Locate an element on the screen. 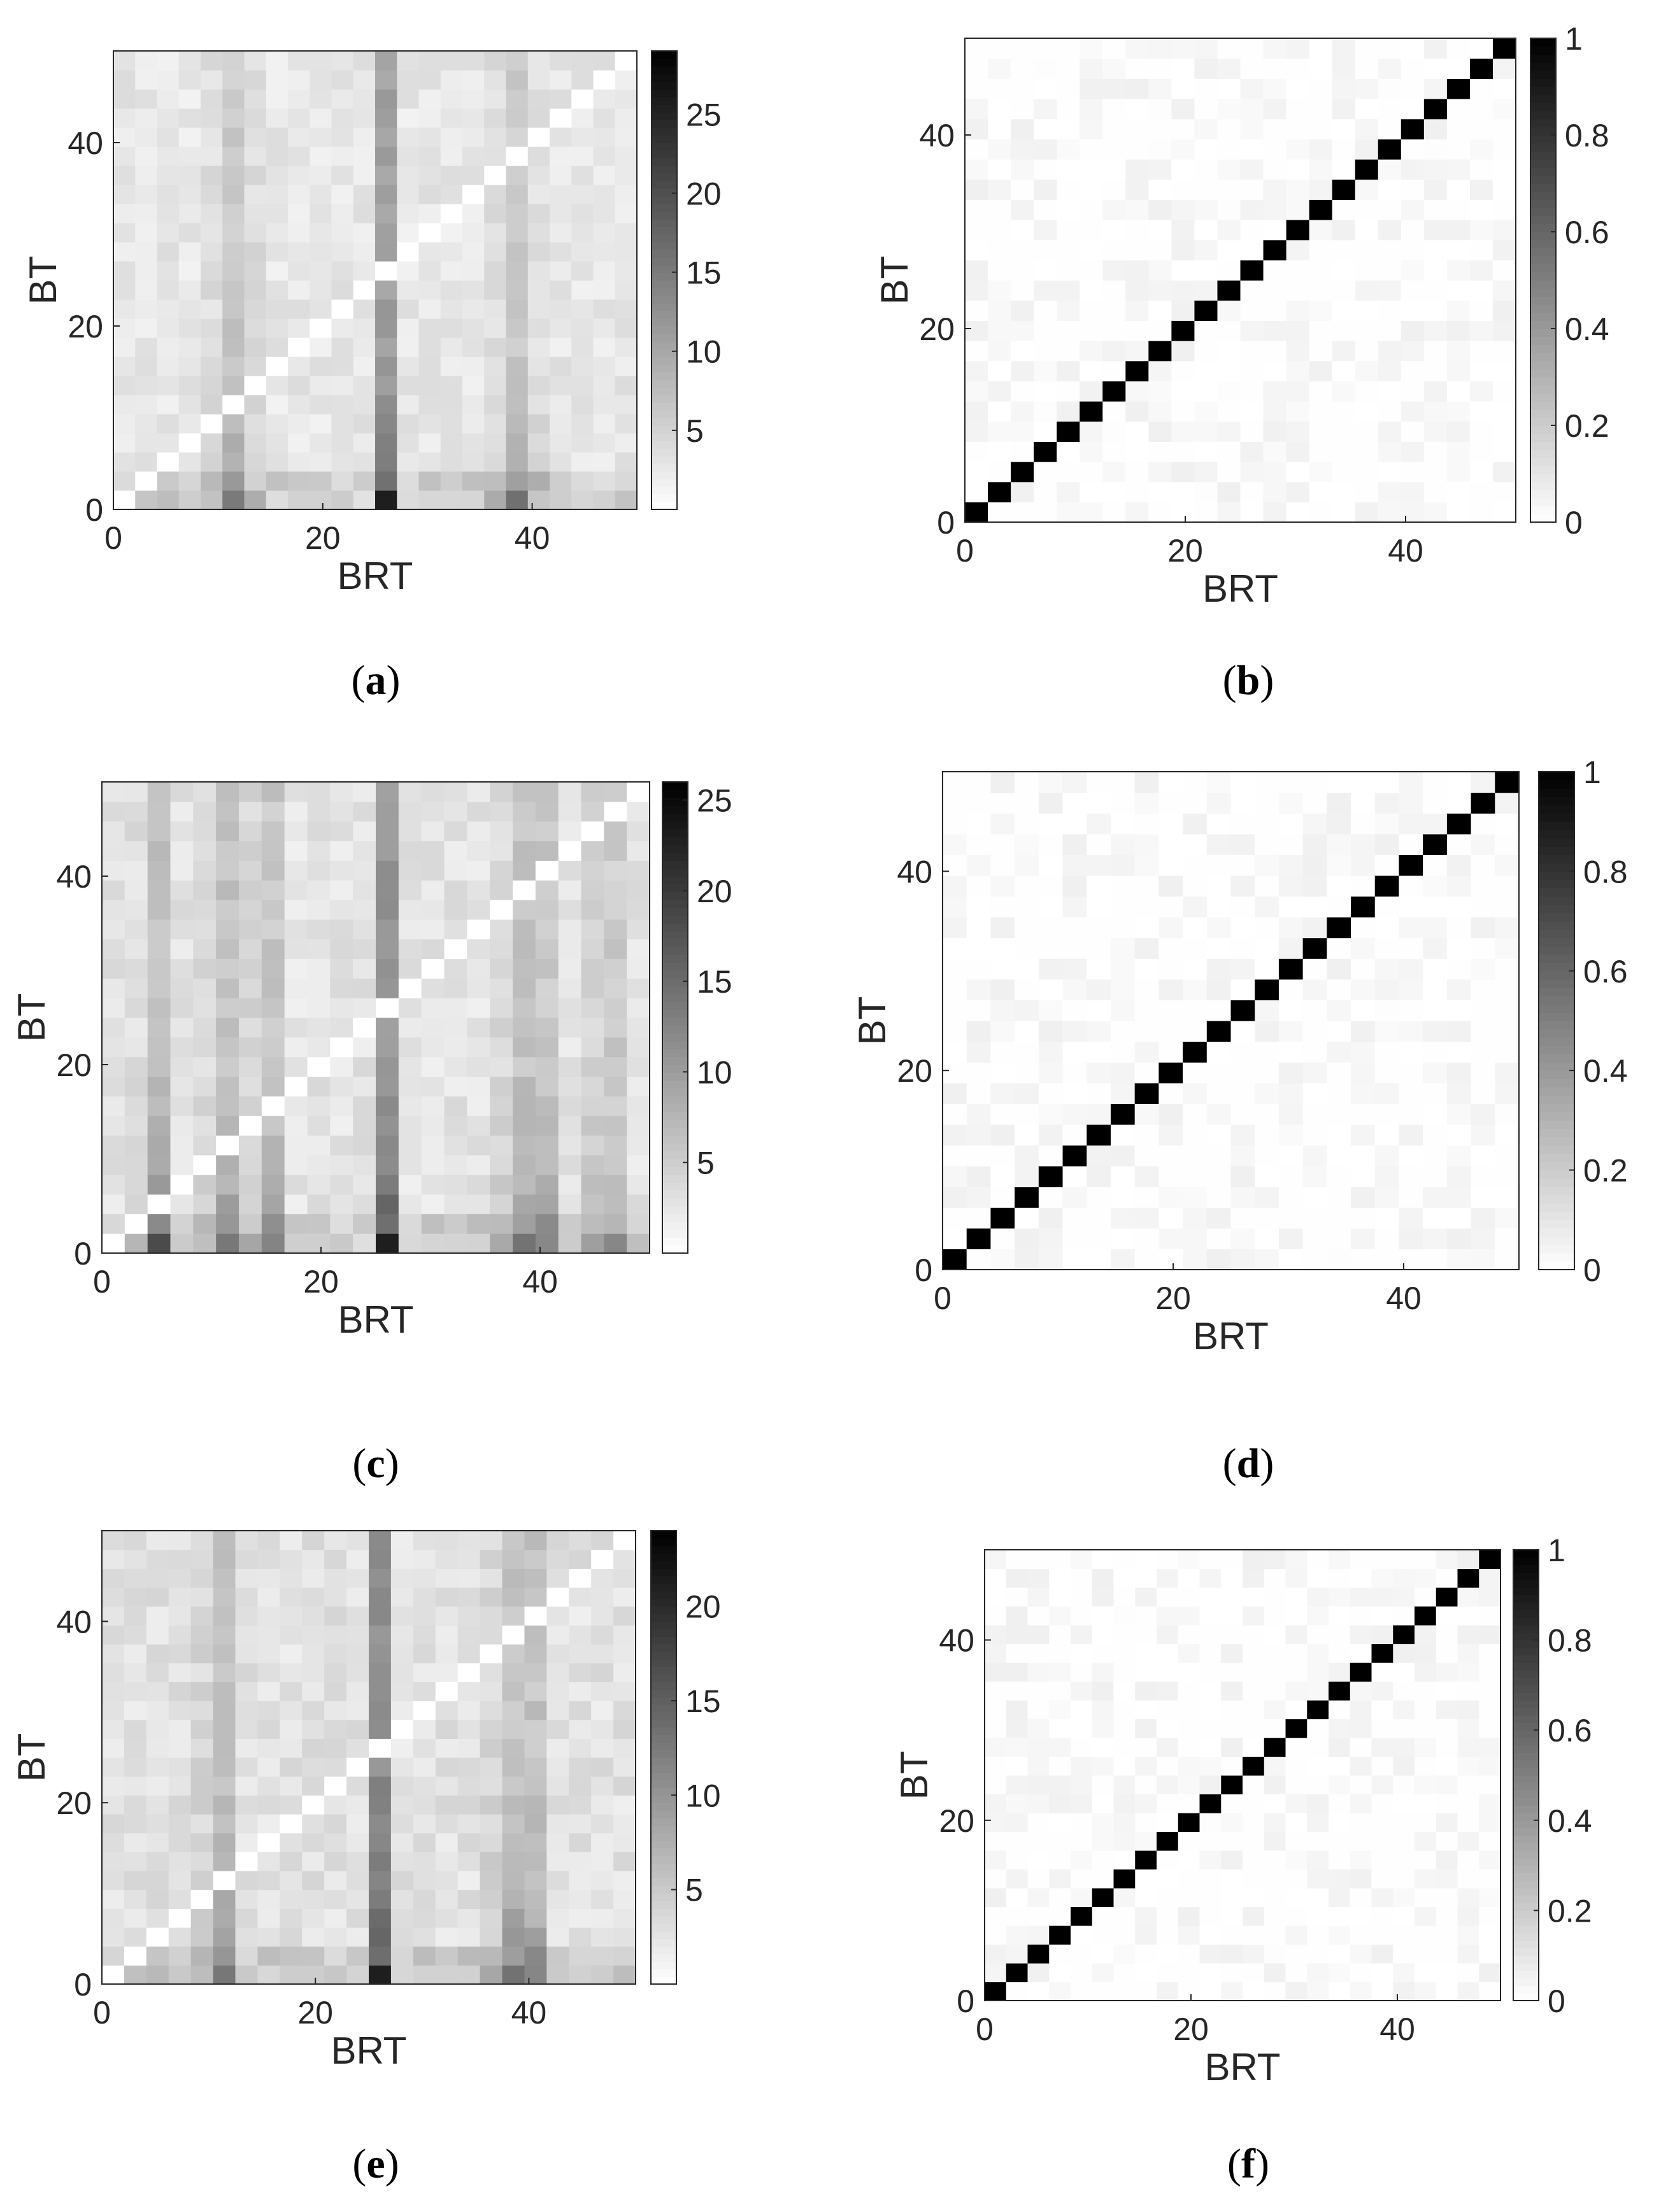 Image resolution: width=1668 pixels, height=2212 pixels. x-tick-label: 0 is located at coordinates (102, 1282).